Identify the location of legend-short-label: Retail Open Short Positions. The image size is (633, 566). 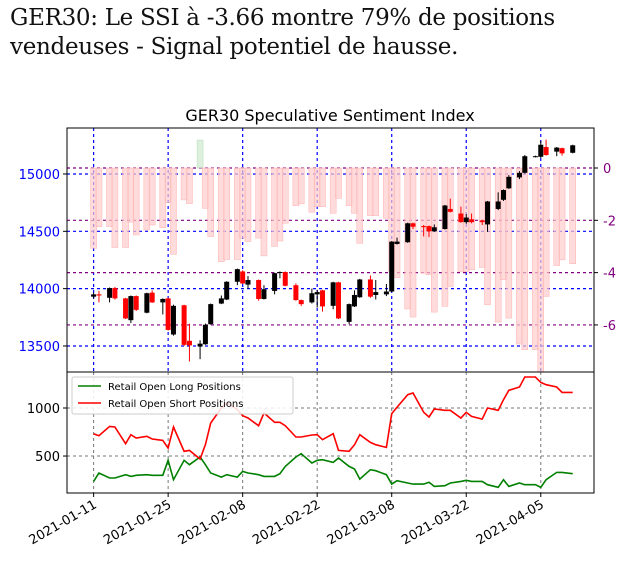
(175, 404).